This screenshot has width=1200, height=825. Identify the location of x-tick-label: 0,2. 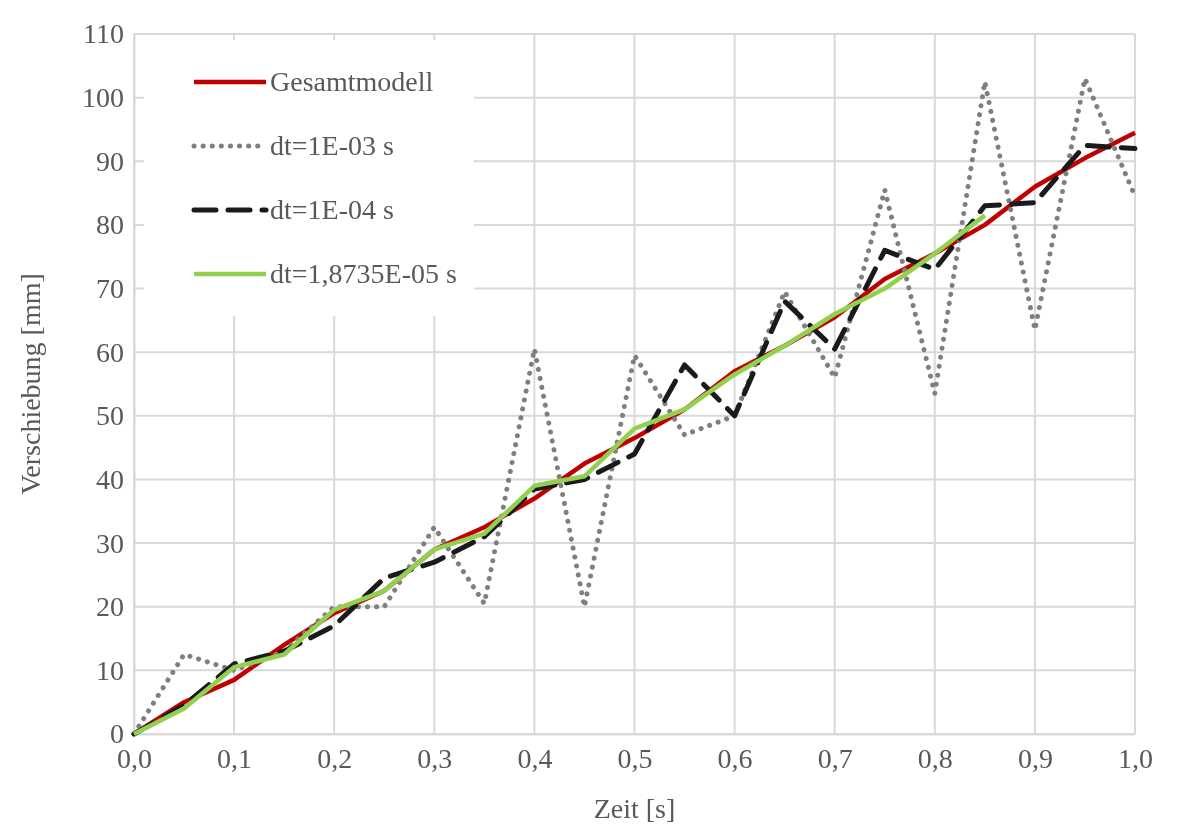
(335, 758).